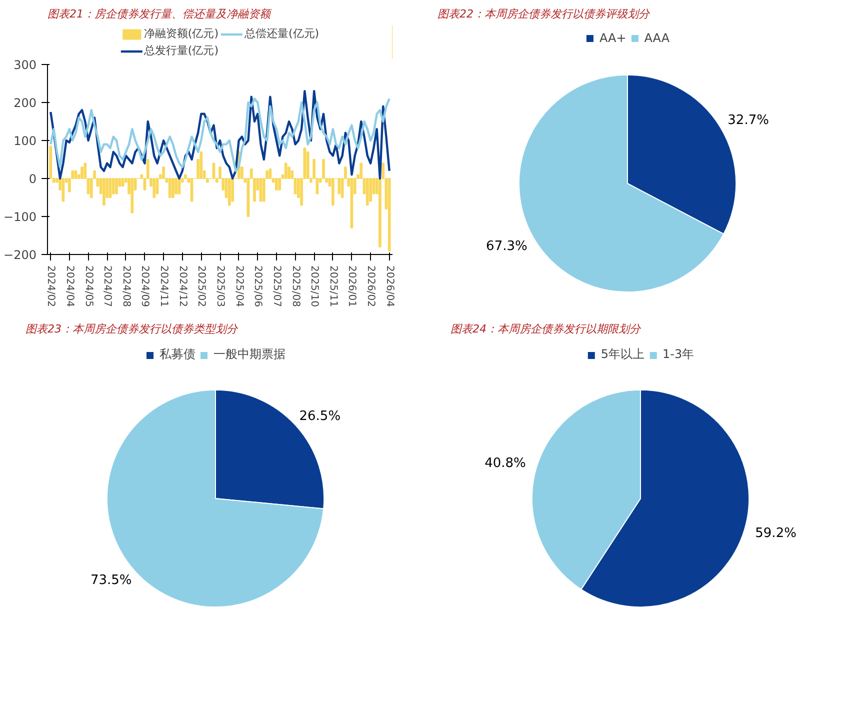 The width and height of the screenshot is (867, 722). Describe the element at coordinates (20, 217) in the screenshot. I see `y-tick-label: −100` at that location.